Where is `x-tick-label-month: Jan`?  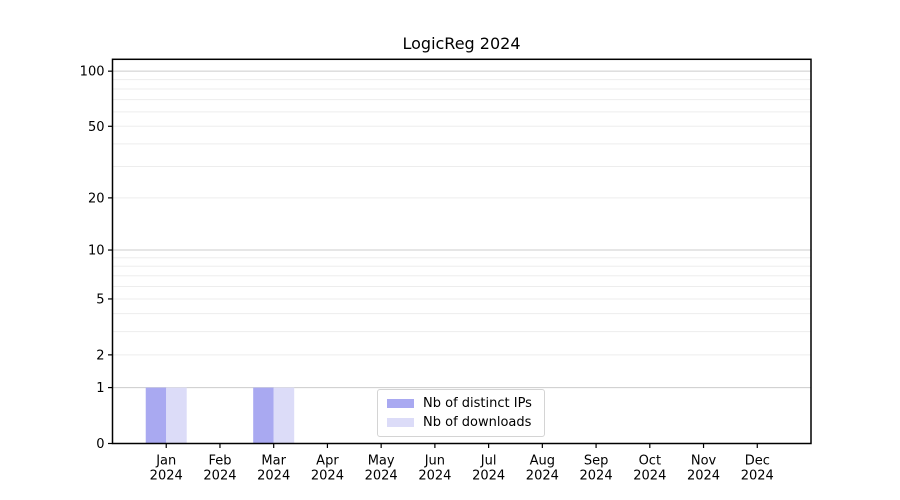 x-tick-label-month: Jan is located at coordinates (165, 461).